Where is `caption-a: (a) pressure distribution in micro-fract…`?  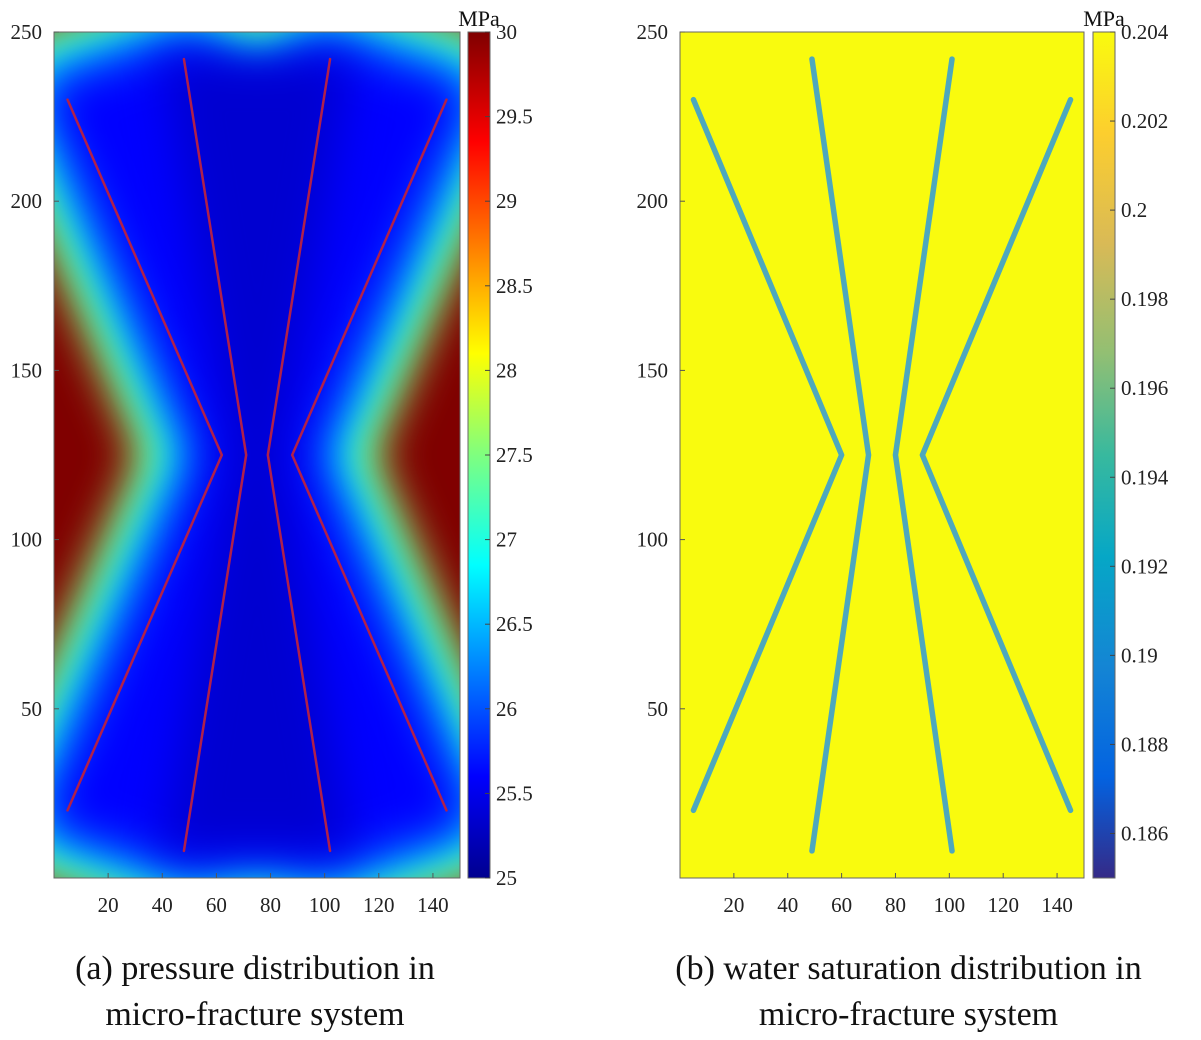
caption-a: (a) pressure distribution in micro-fract… is located at coordinates (255, 992).